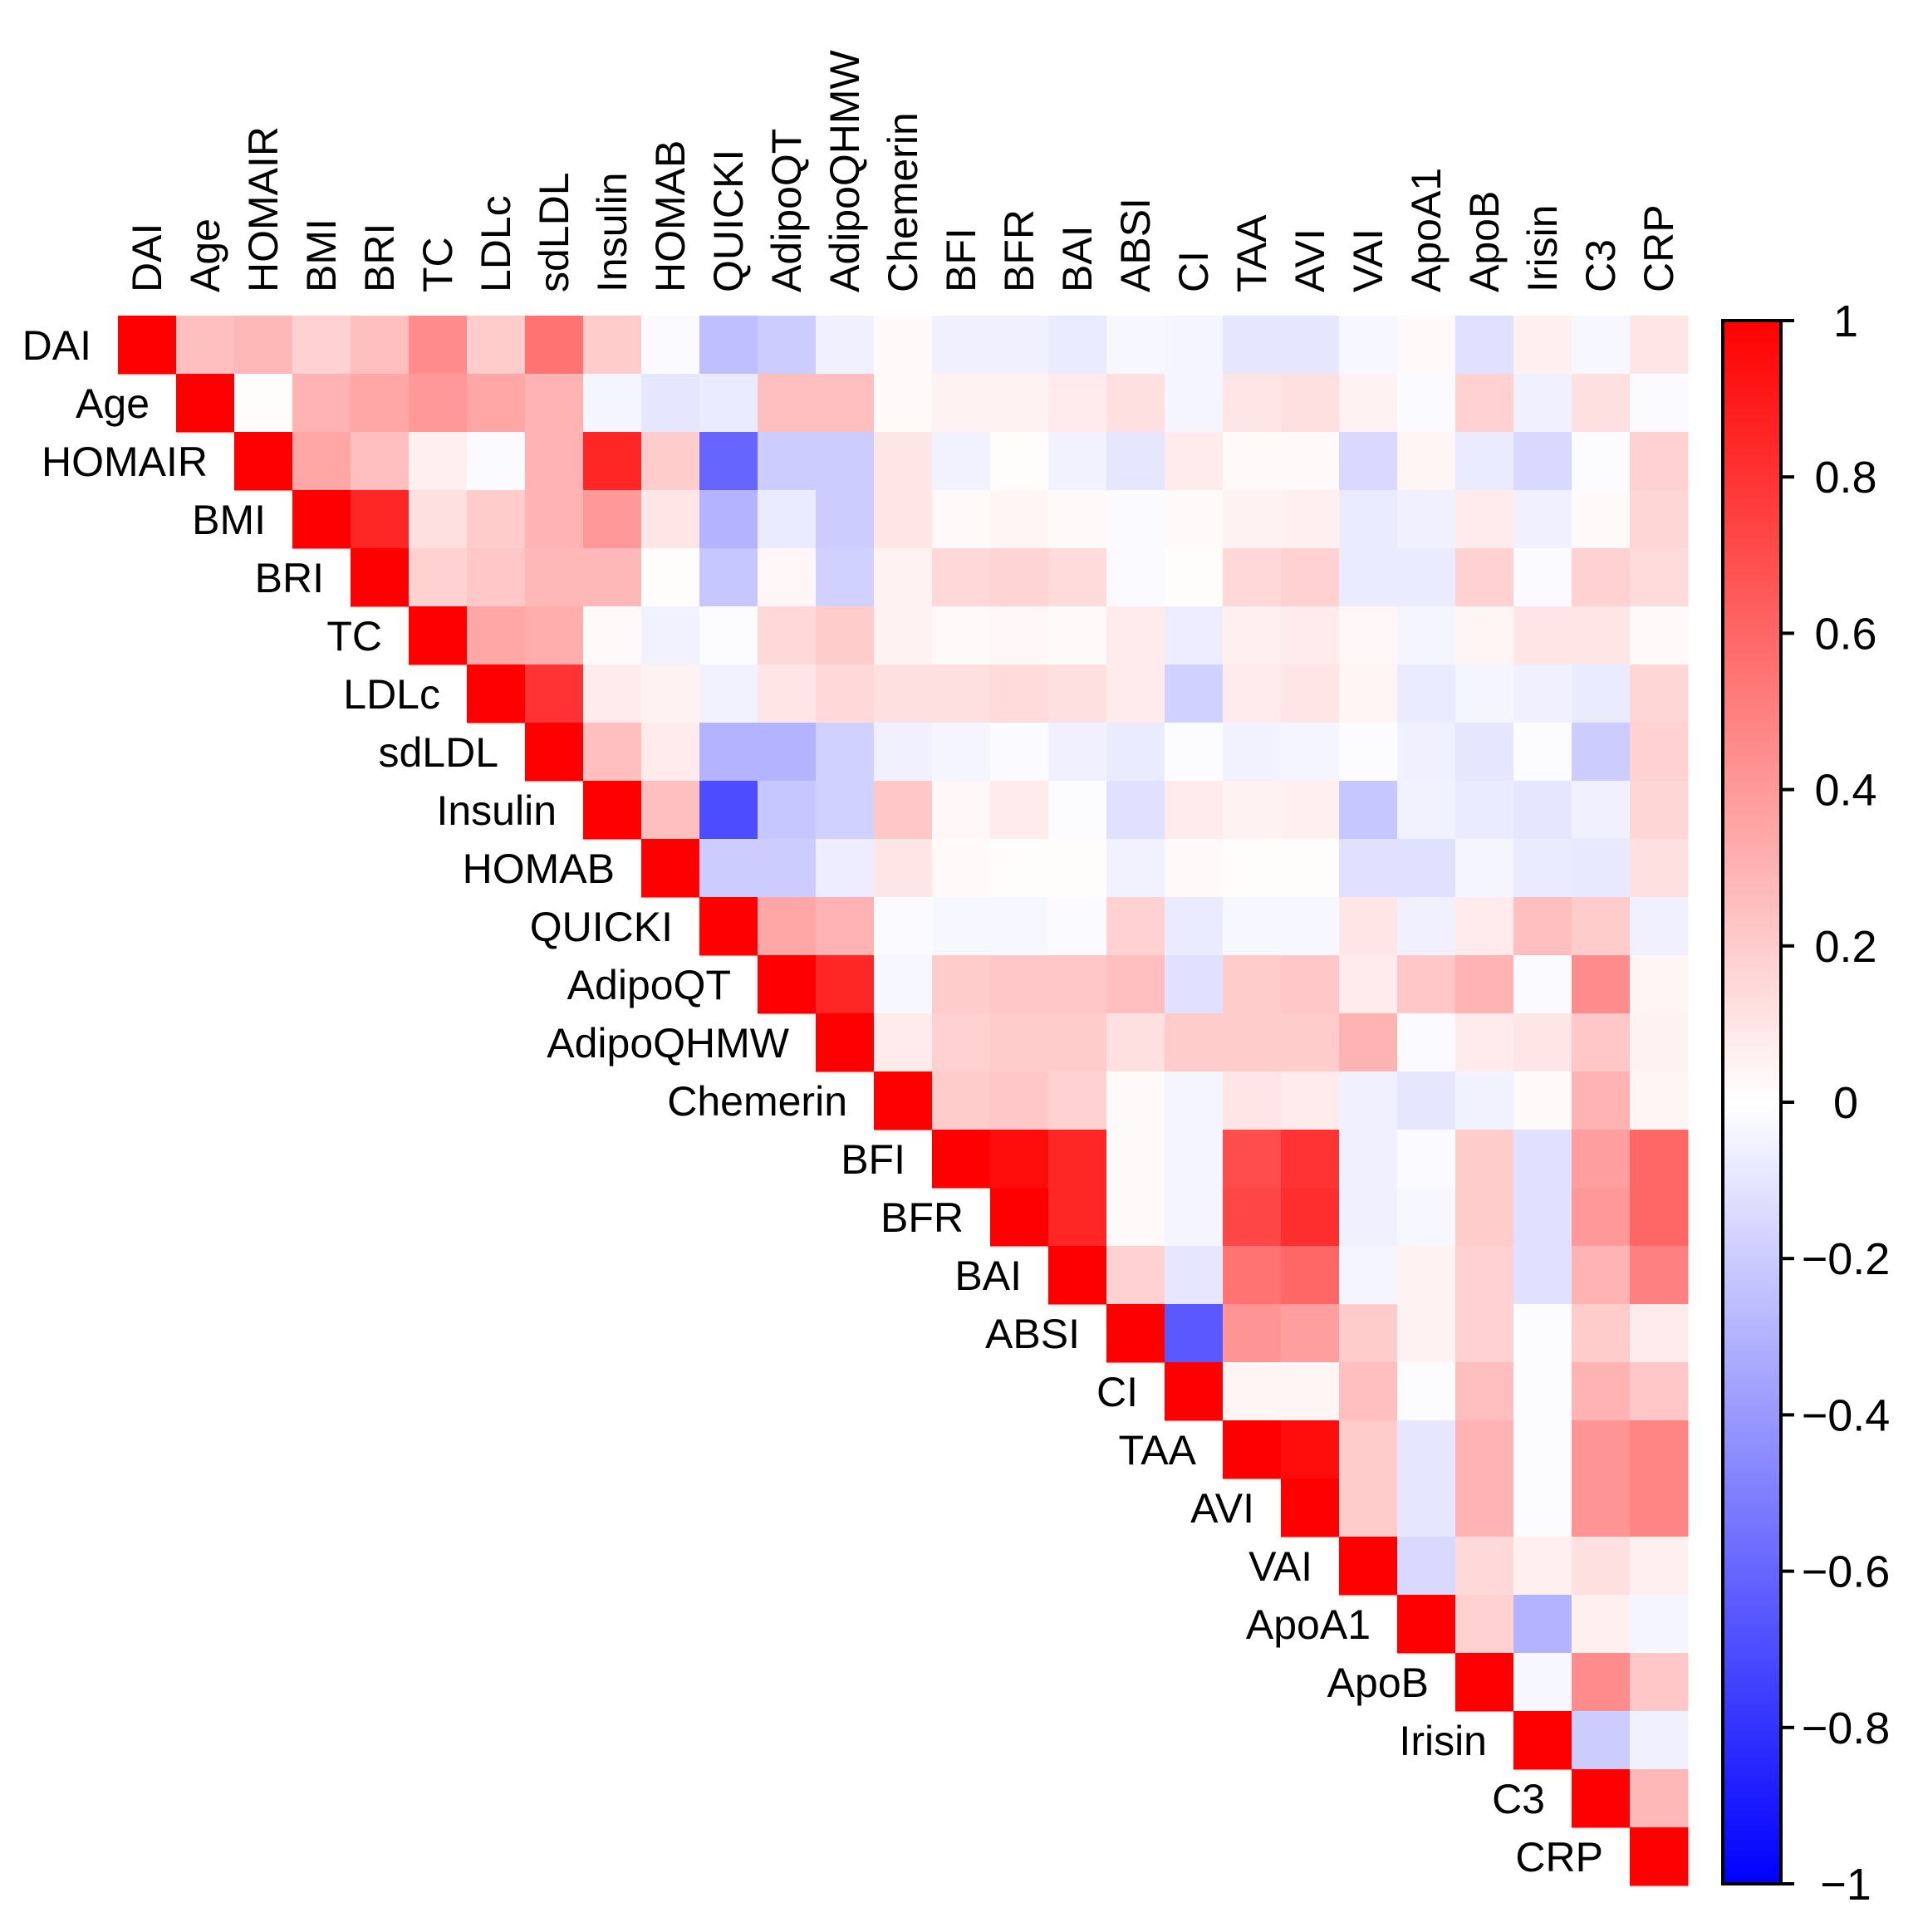 The image size is (1918, 1932). I want to click on column-label: ABSI, so click(1135, 245).